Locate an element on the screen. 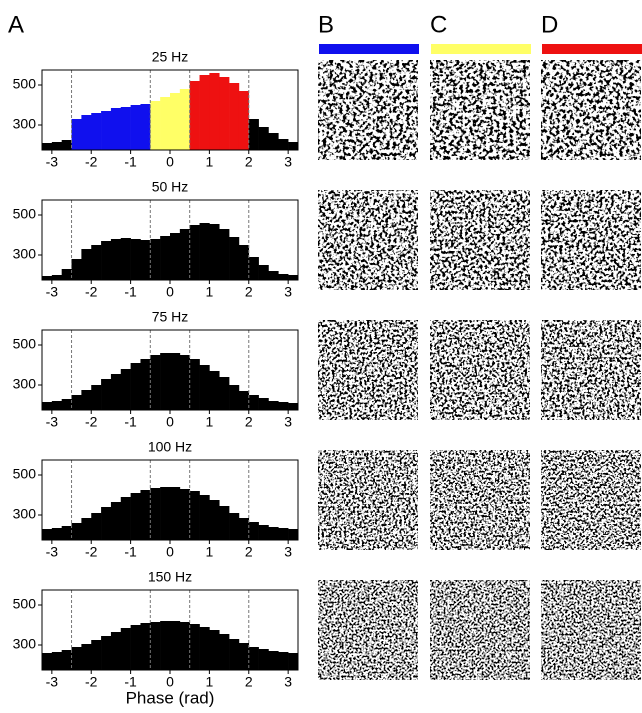 The height and width of the screenshot is (713, 642). y-tick-label: 300 is located at coordinates (25, 514).